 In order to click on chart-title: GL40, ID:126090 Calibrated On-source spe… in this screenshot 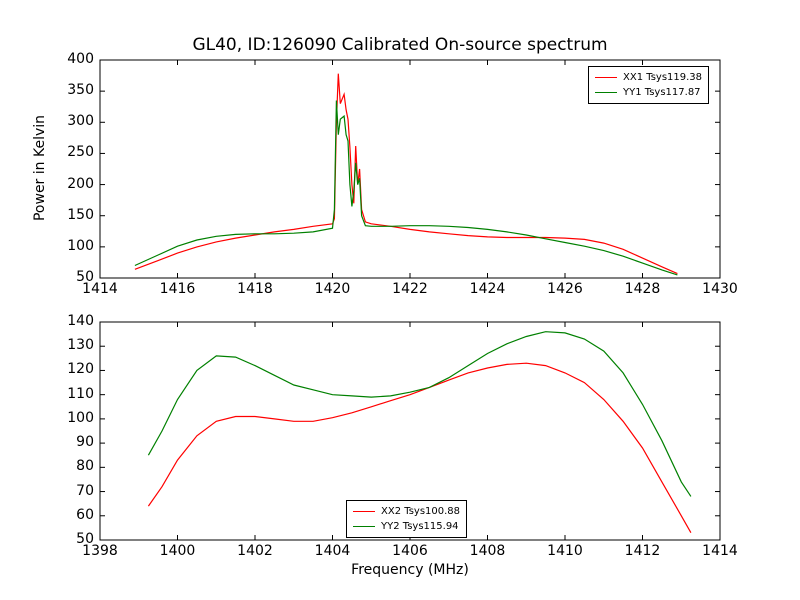, I will do `click(400, 45)`.